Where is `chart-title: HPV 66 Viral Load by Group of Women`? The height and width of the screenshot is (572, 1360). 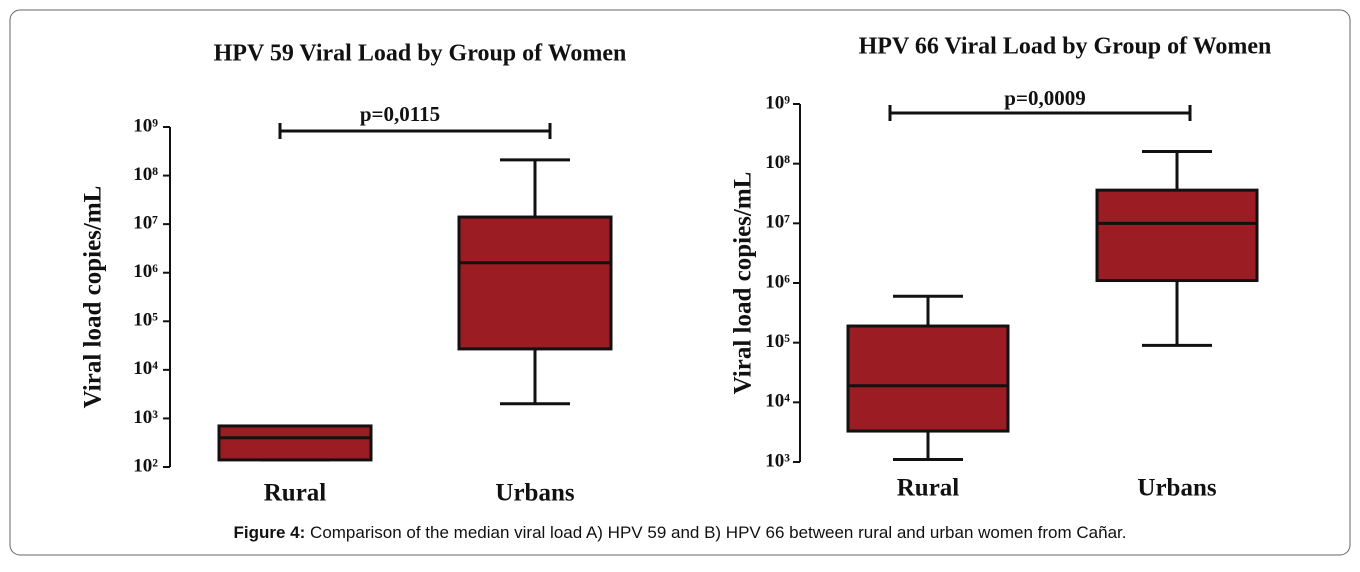
chart-title: HPV 66 Viral Load by Group of Women is located at coordinates (1065, 47).